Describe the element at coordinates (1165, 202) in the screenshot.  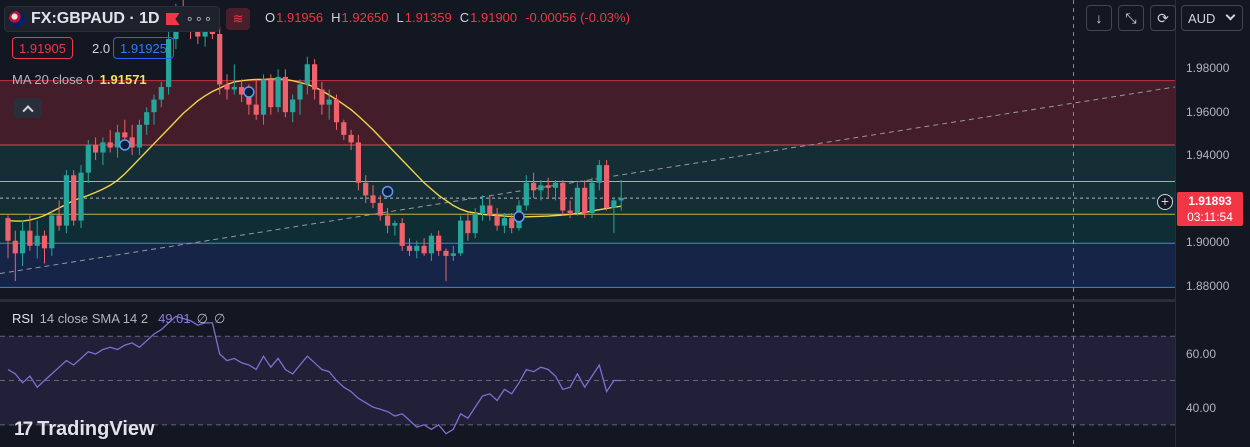
I see `add-alert-icon: +` at that location.